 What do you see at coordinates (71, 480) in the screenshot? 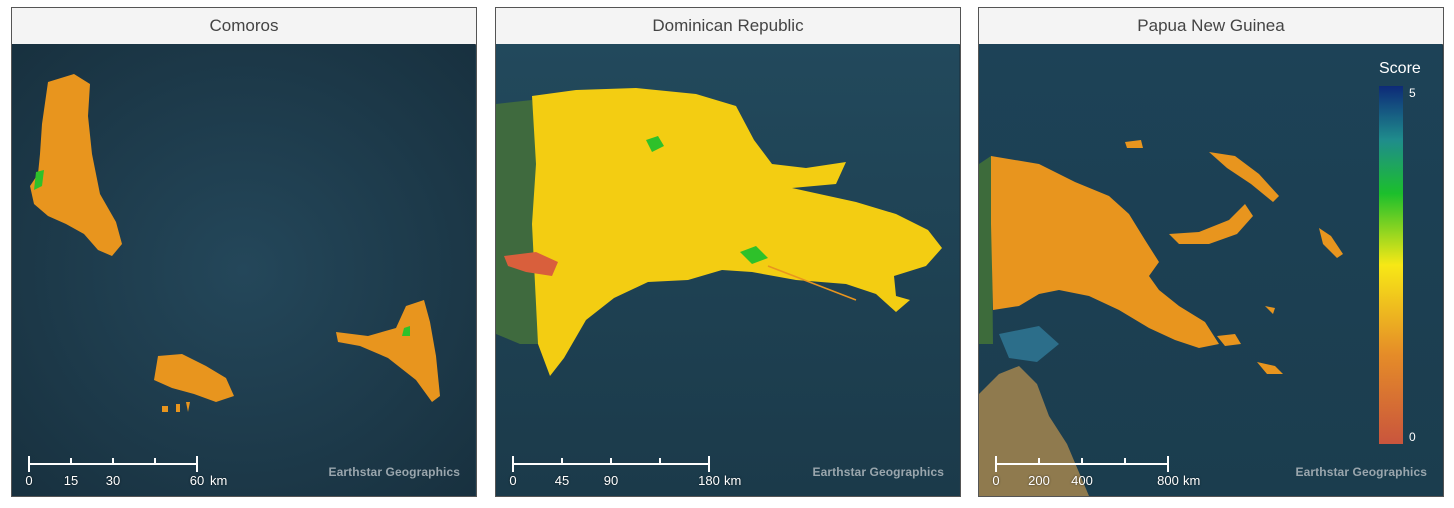
I see `scale-tick-label: 15` at bounding box center [71, 480].